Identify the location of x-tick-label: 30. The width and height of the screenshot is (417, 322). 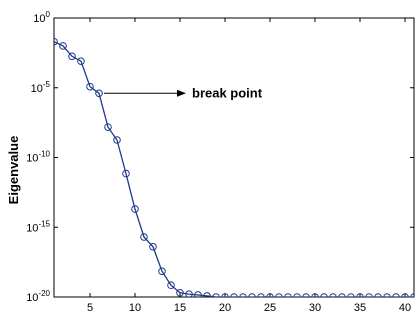
(315, 308).